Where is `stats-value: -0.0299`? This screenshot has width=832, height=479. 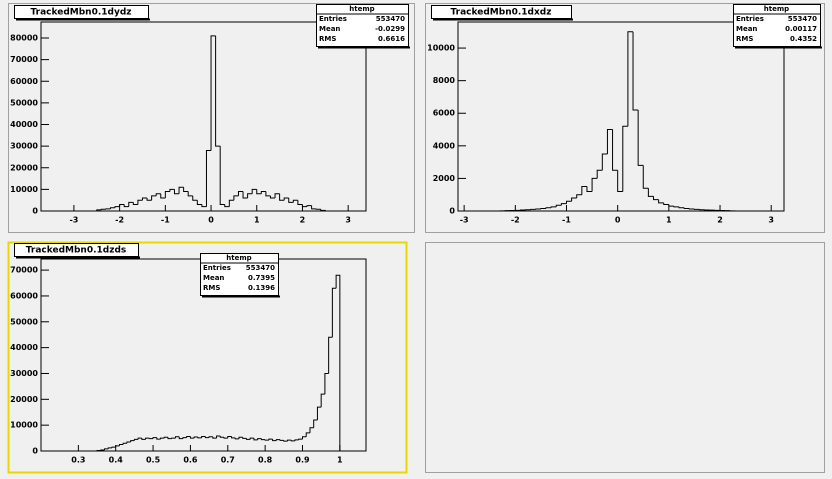
stats-value: -0.0299 is located at coordinates (390, 29).